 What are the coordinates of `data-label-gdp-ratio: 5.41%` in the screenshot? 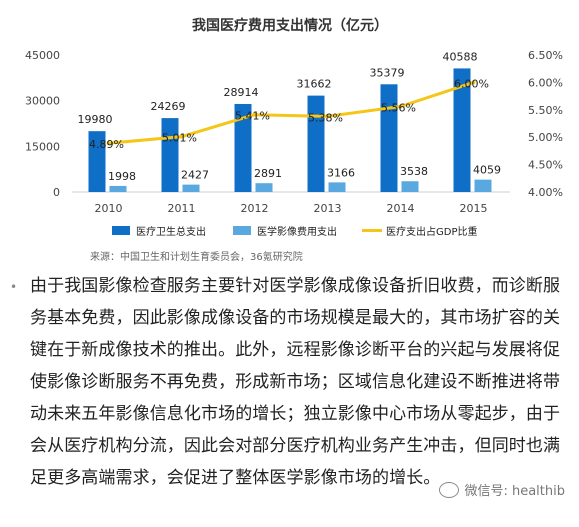 It's located at (252, 116).